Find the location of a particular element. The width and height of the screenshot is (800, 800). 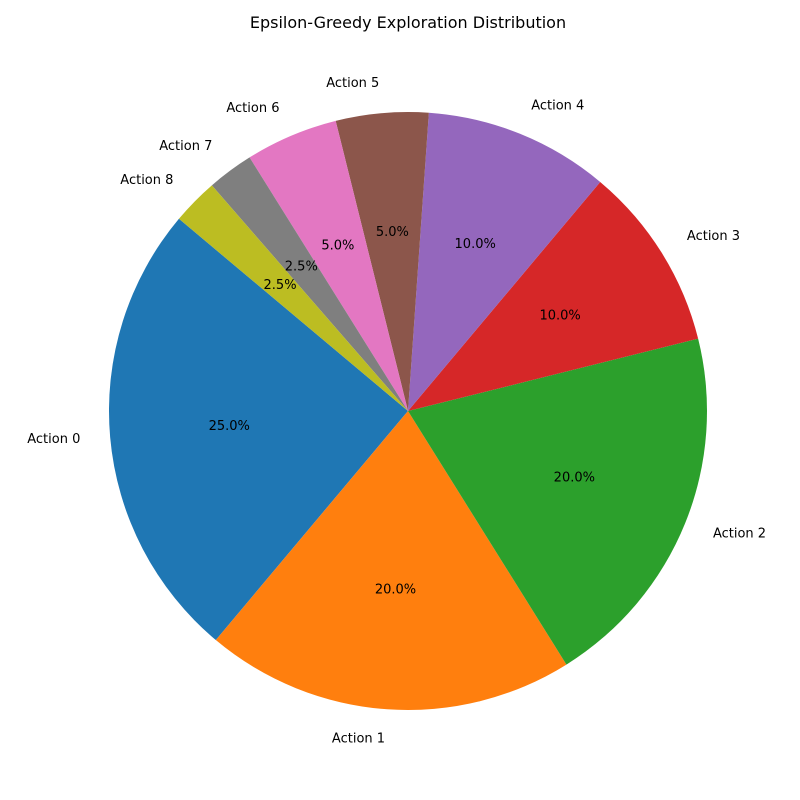

pie-slice-label-2: Action 2 is located at coordinates (739, 534).